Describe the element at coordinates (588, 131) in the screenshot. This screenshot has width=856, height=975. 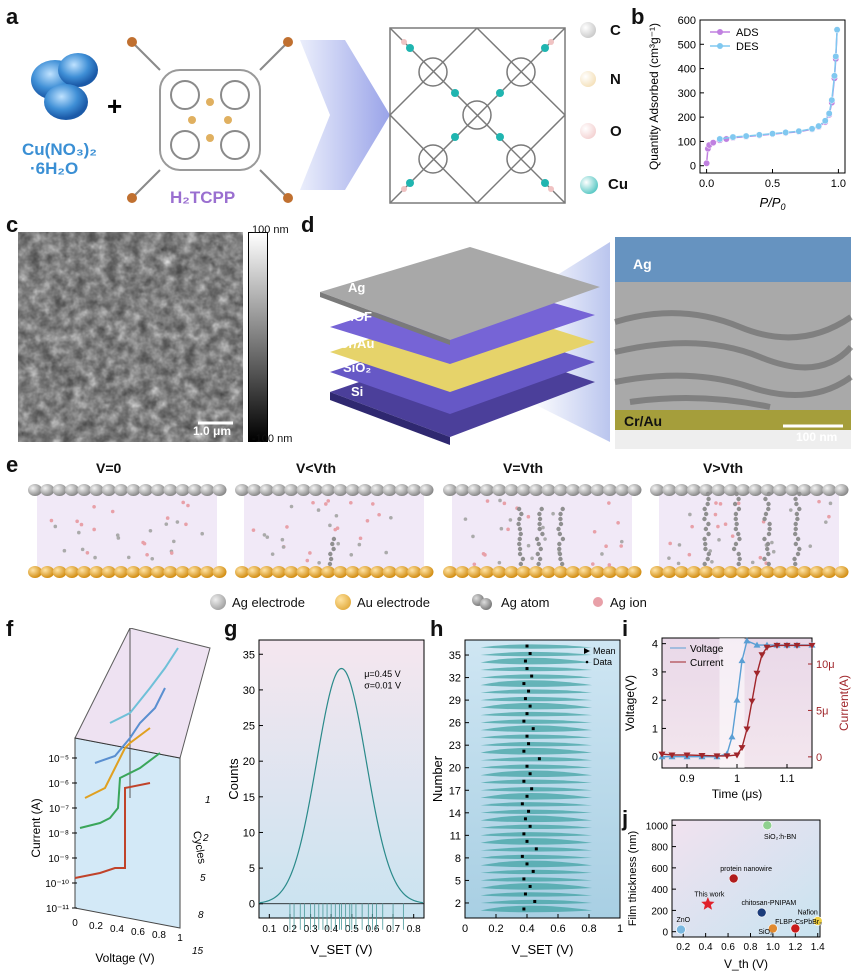
I see `oxygen-legend-icon` at that location.